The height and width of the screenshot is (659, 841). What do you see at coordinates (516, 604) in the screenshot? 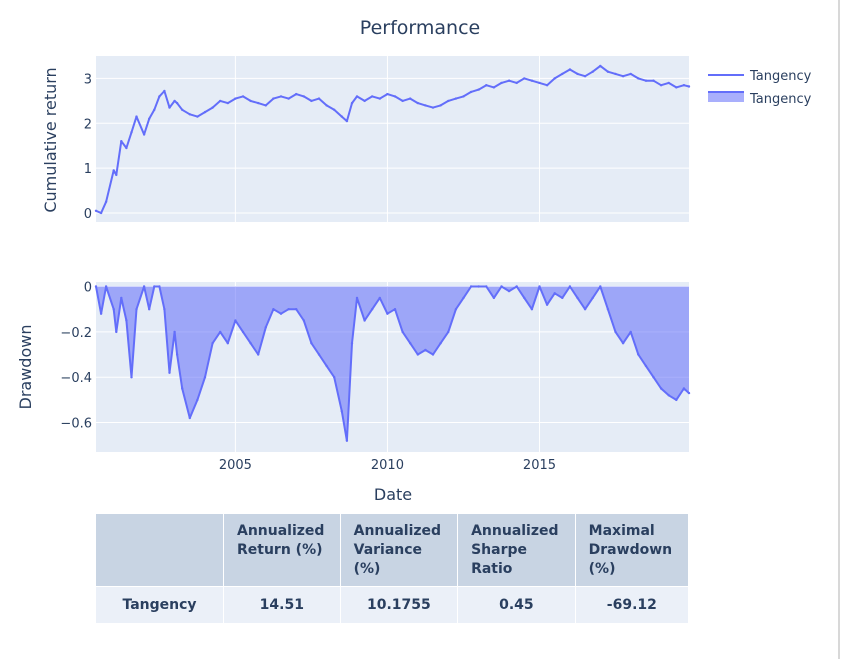
I see `table-cell: 0.45` at bounding box center [516, 604].